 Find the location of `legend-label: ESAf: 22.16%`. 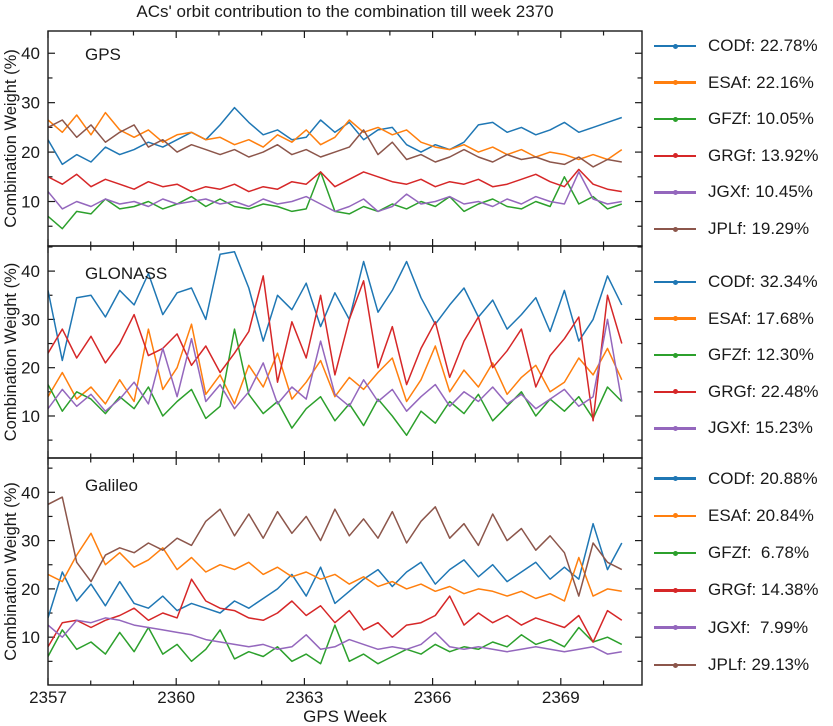

legend-label: ESAf: 22.16% is located at coordinates (761, 82).